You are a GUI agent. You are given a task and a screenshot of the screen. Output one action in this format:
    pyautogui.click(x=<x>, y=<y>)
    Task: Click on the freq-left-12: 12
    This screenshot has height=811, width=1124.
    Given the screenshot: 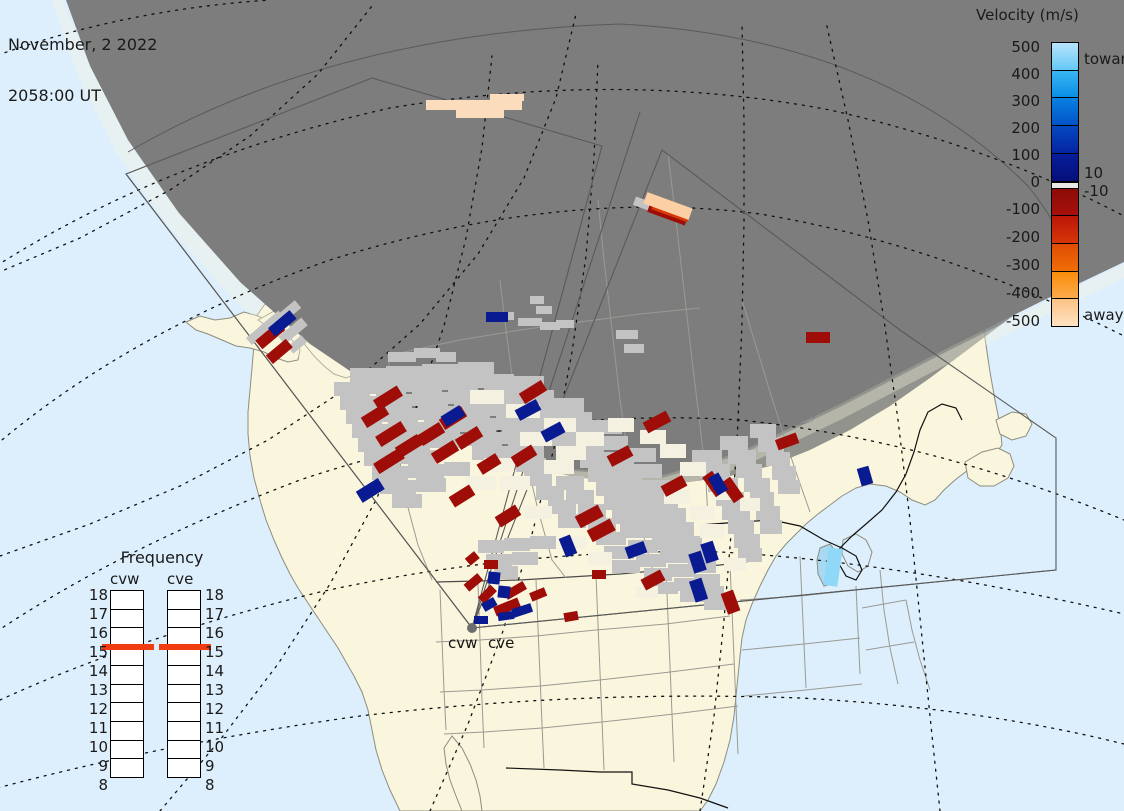 What is the action you would take?
    pyautogui.click(x=98, y=709)
    